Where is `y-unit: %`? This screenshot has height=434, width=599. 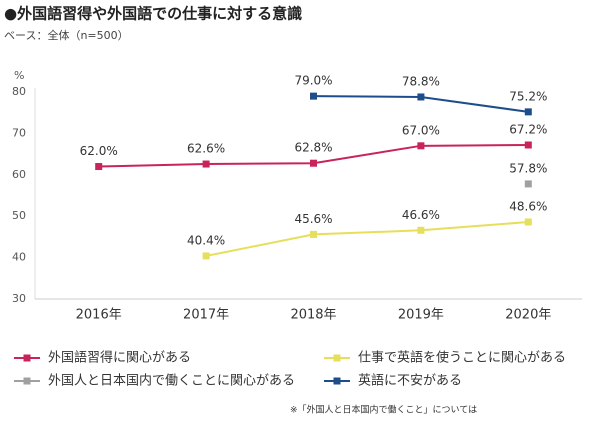 y-unit: % is located at coordinates (19, 75).